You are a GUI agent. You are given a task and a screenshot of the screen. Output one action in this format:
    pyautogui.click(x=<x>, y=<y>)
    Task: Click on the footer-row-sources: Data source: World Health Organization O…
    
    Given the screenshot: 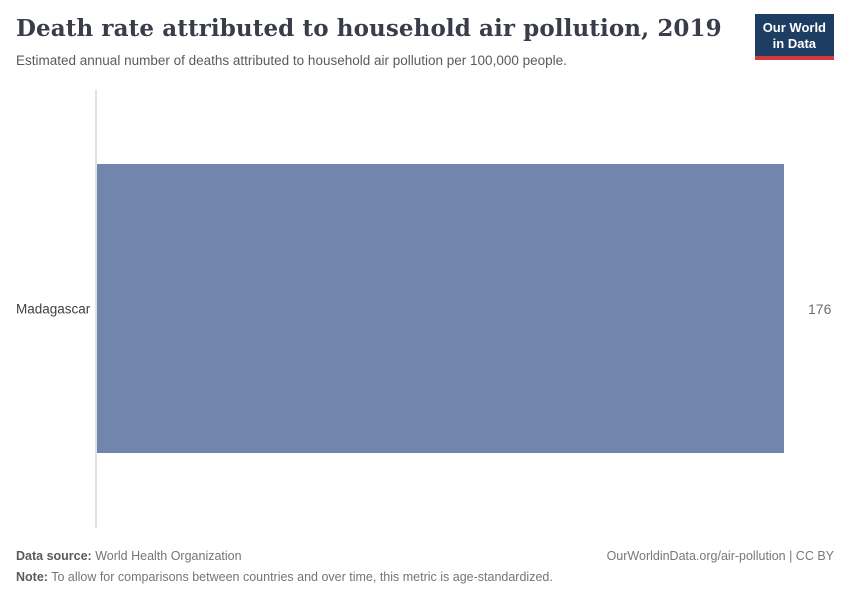 What is the action you would take?
    pyautogui.click(x=425, y=556)
    